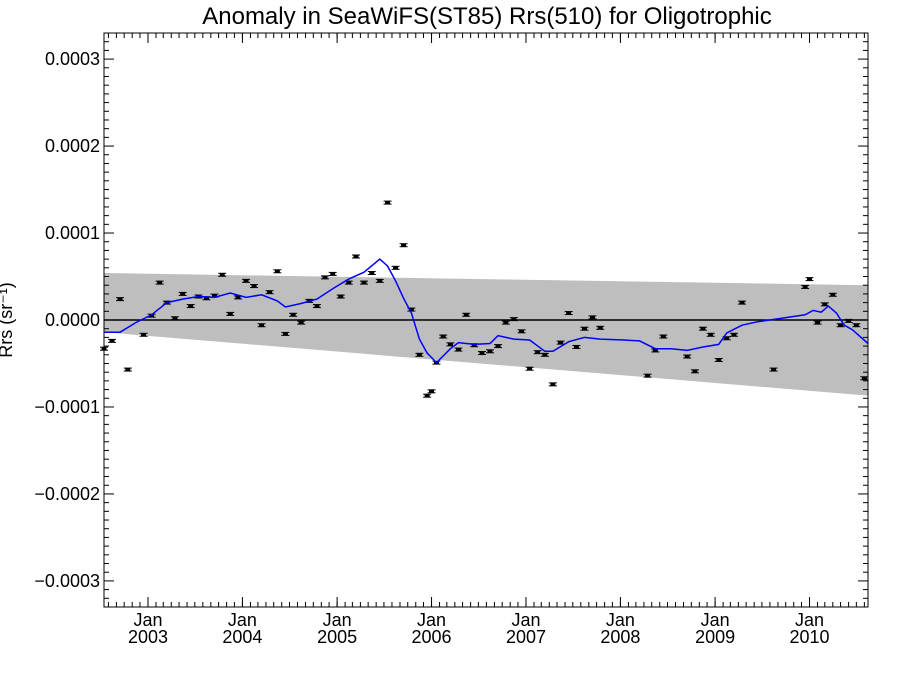 This screenshot has height=675, width=900. What do you see at coordinates (810, 637) in the screenshot?
I see `x-tick-year: 2010` at bounding box center [810, 637].